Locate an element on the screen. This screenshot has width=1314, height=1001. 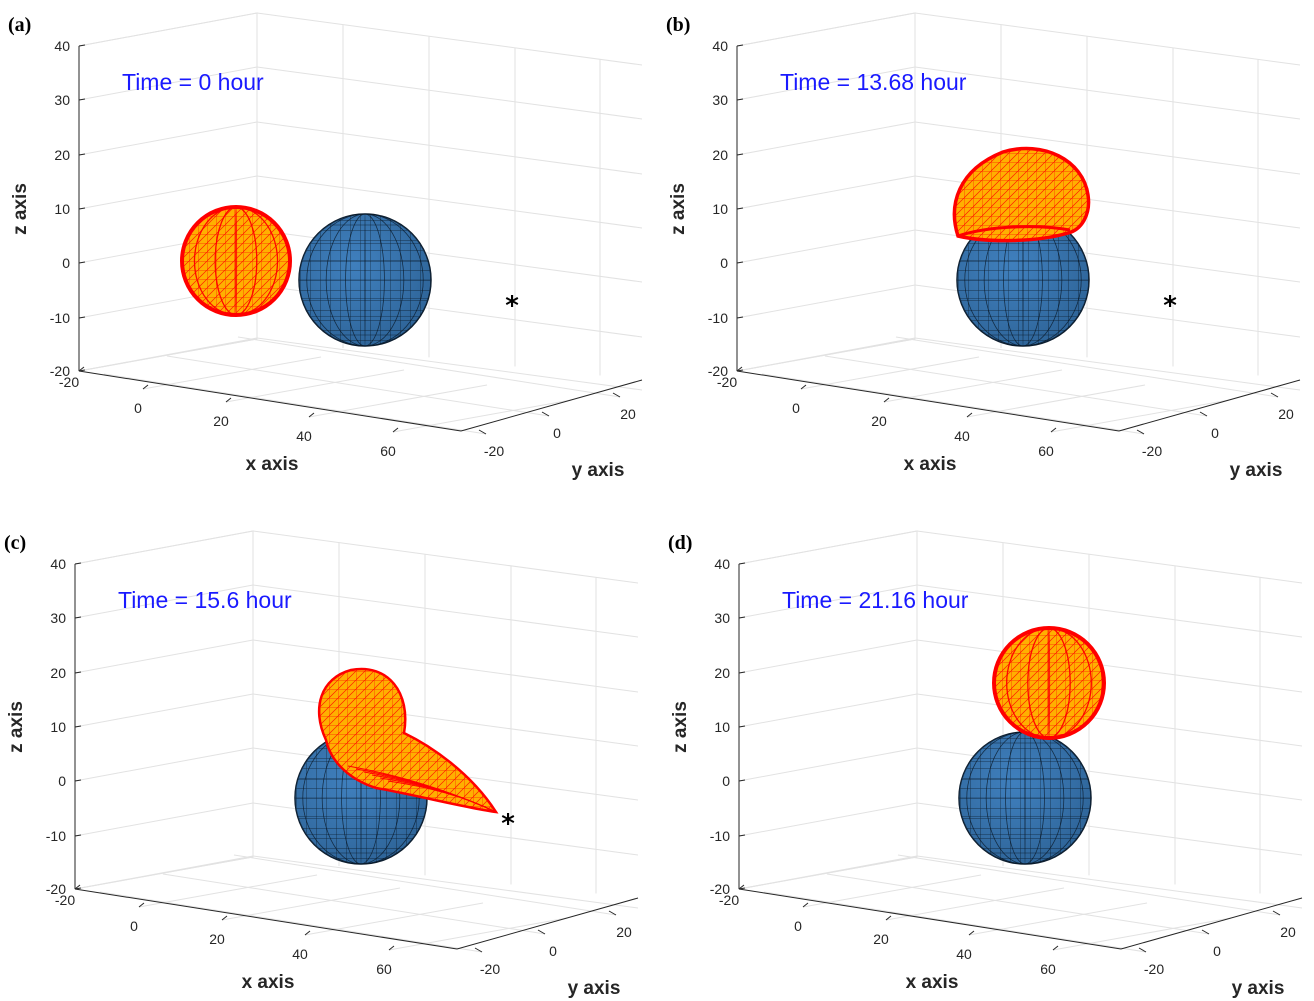
x-axis-label: x axis is located at coordinates (932, 982).